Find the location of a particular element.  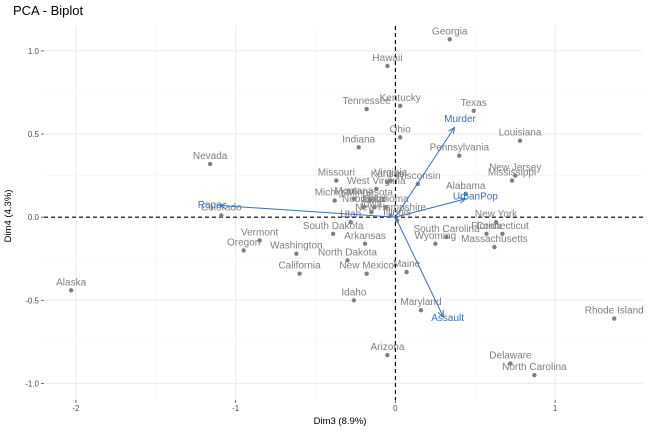

point-label: New York is located at coordinates (496, 214).